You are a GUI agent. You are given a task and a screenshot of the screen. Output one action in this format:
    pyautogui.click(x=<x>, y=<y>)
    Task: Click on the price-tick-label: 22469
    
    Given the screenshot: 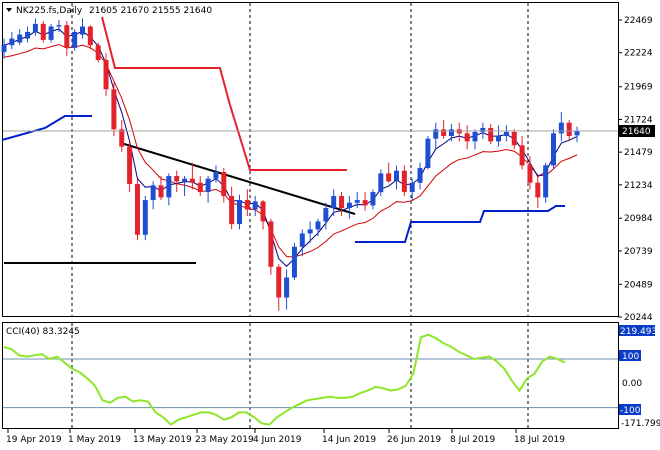 What is the action you would take?
    pyautogui.click(x=638, y=21)
    